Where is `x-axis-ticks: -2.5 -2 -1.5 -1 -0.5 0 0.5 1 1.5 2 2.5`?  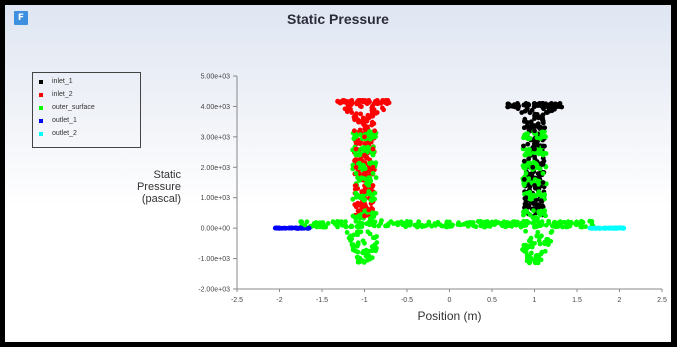
x-axis-ticks: -2.5 -2 -1.5 -1 -0.5 0 0.5 1 1.5 2 2.5 is located at coordinates (449, 296).